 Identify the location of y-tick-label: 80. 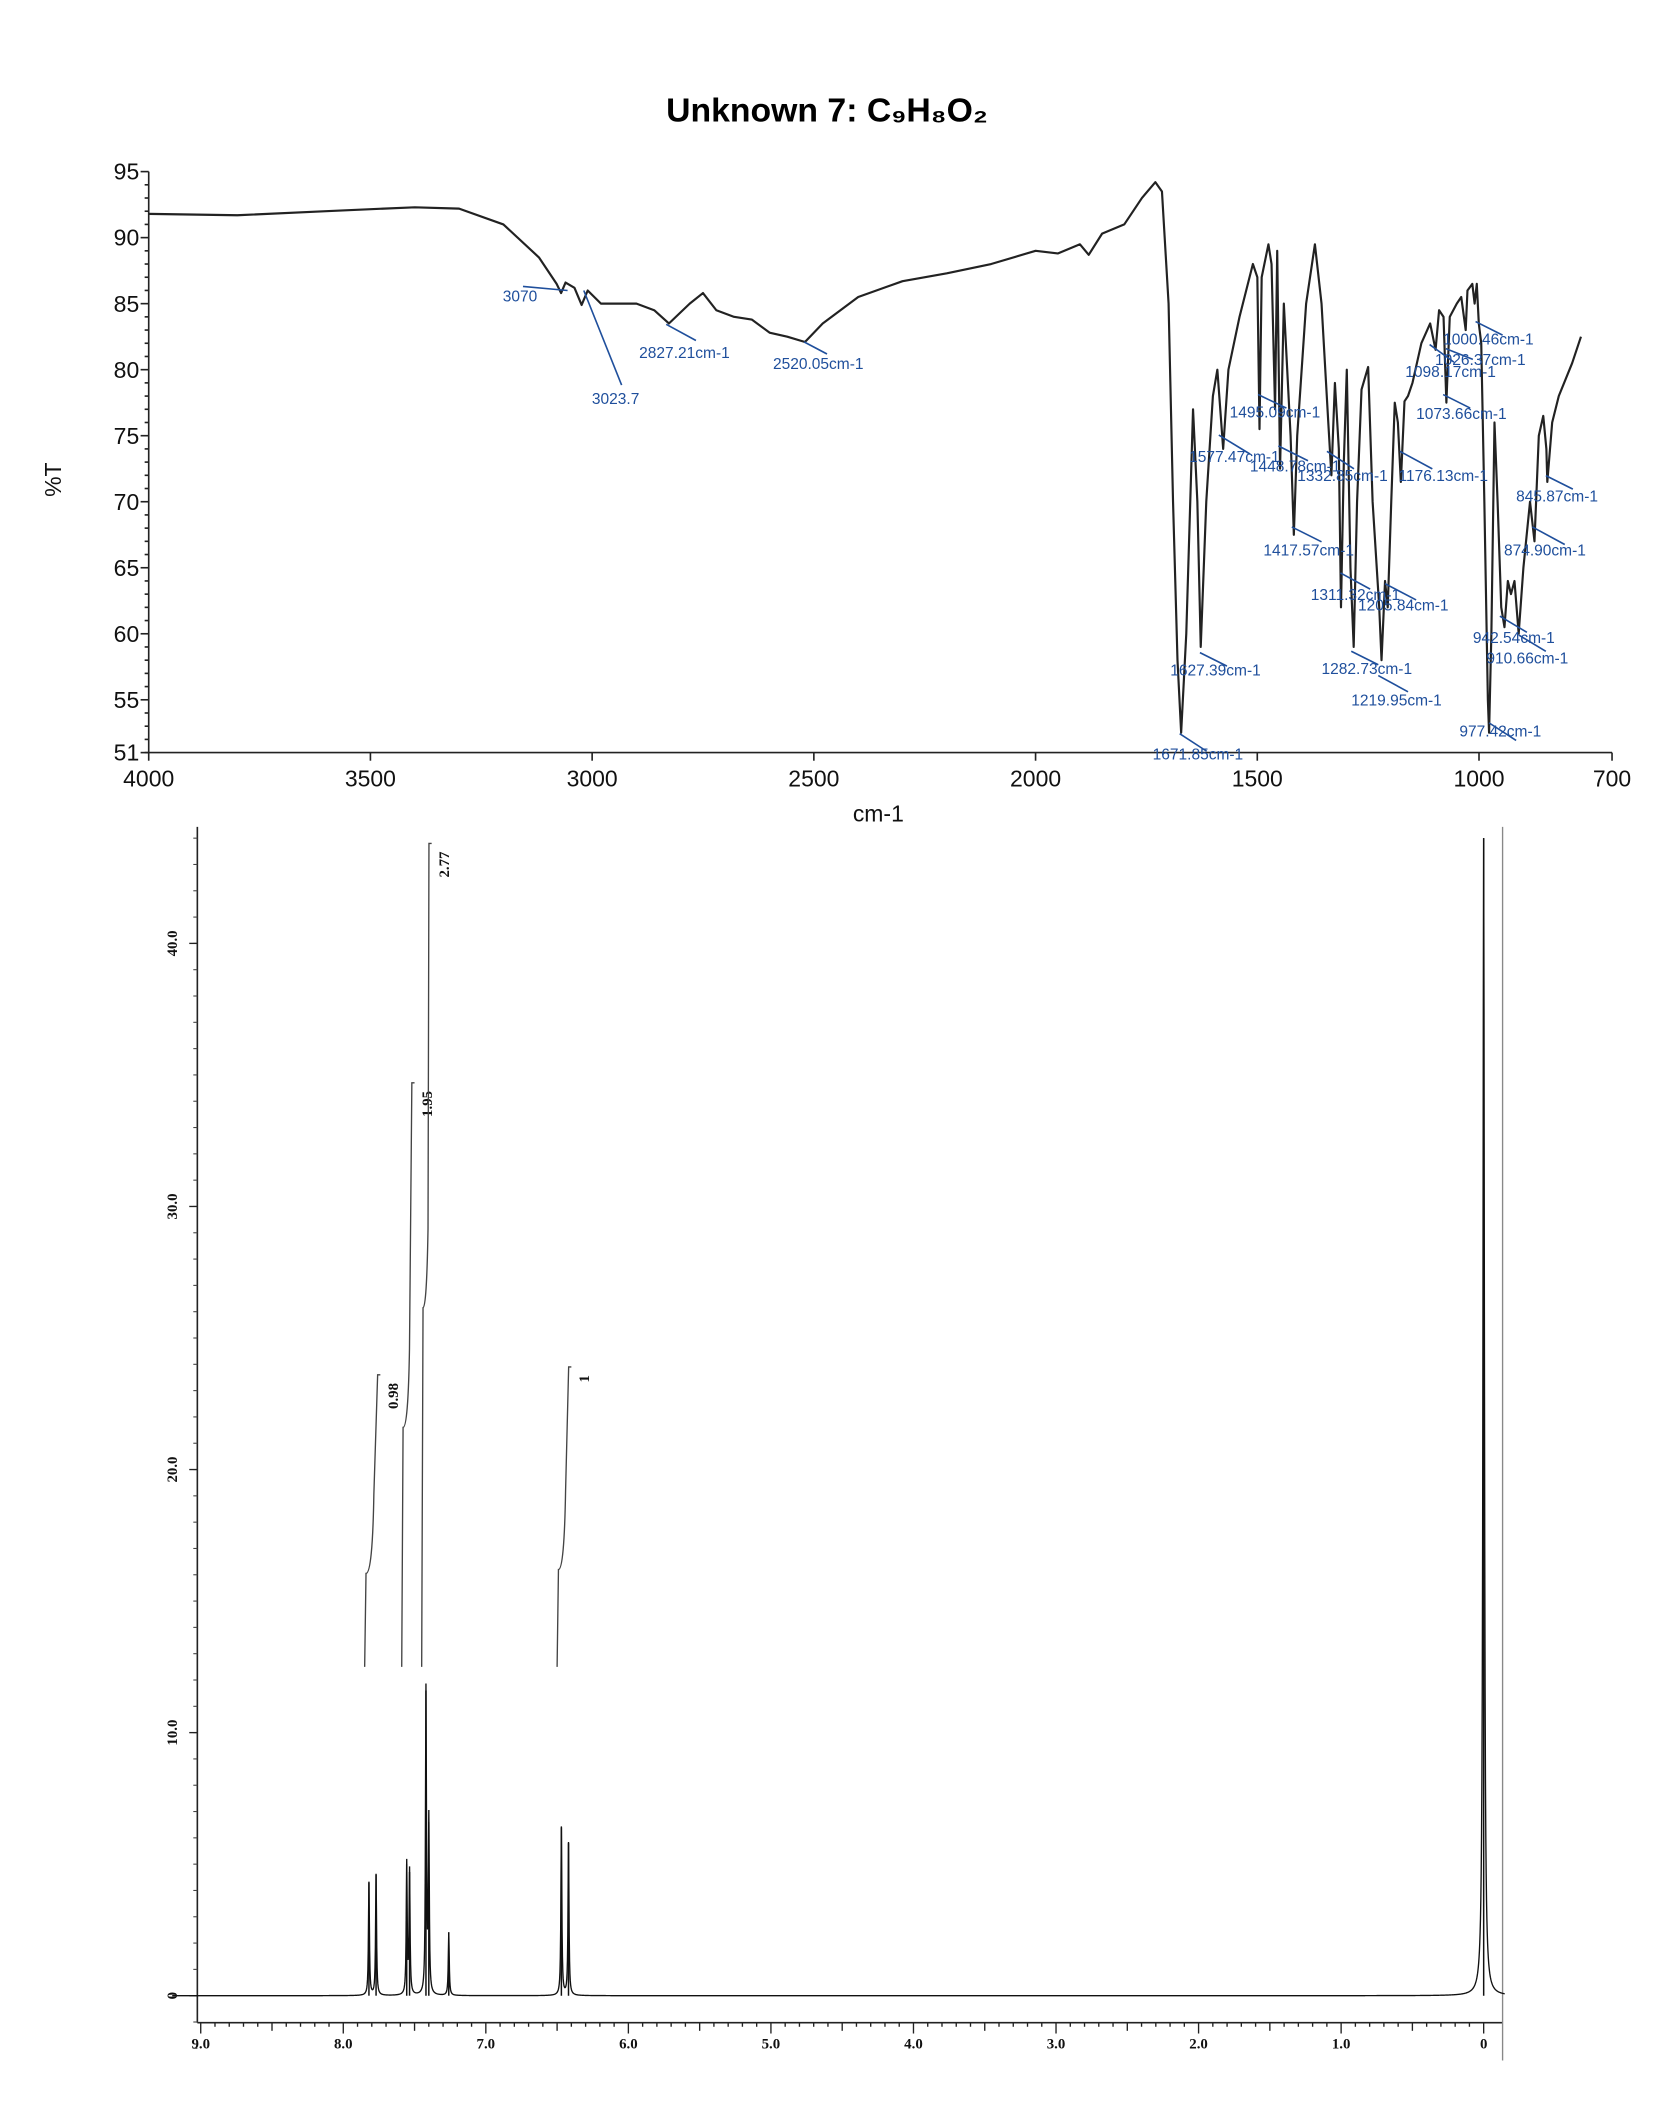
(127, 370).